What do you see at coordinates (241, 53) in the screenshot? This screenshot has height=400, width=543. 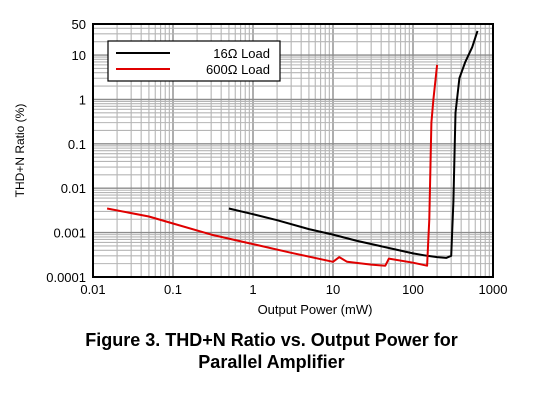 I see `legend-label-16ohm: 16Ω Load` at bounding box center [241, 53].